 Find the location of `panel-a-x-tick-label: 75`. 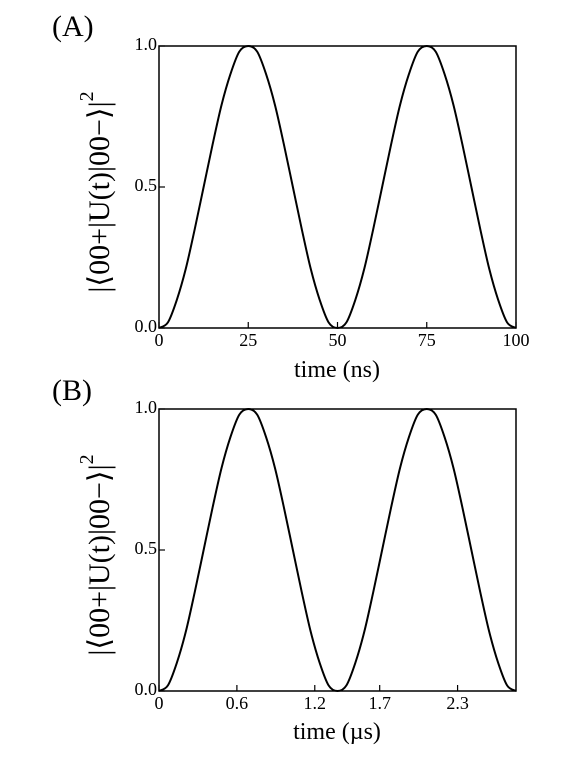

panel-a-x-tick-label: 75 is located at coordinates (427, 340).